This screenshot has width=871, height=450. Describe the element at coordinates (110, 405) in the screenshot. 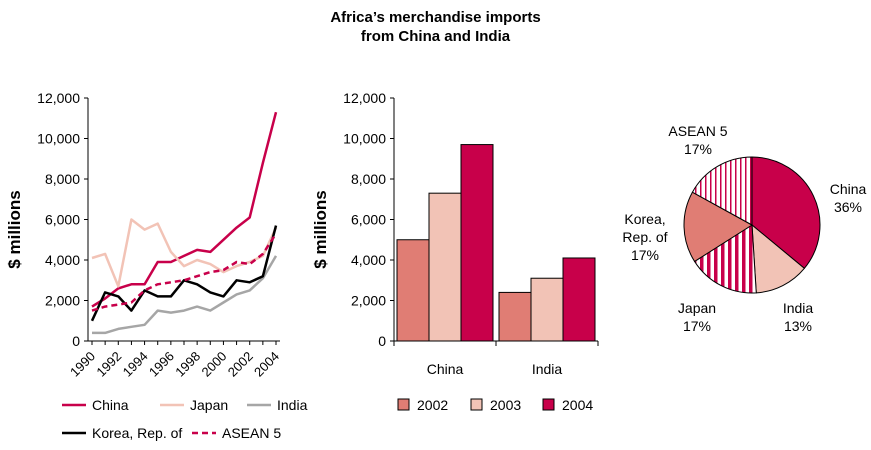

I see `legend-label: China` at that location.